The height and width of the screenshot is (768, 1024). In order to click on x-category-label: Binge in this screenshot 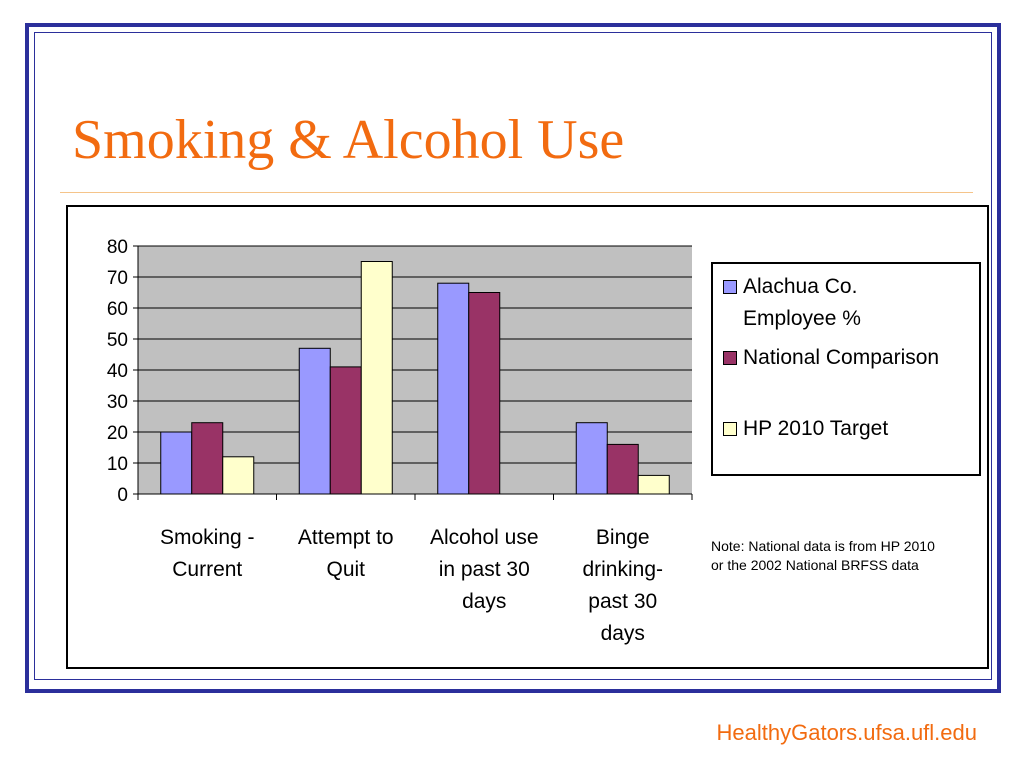, I will do `click(623, 537)`.